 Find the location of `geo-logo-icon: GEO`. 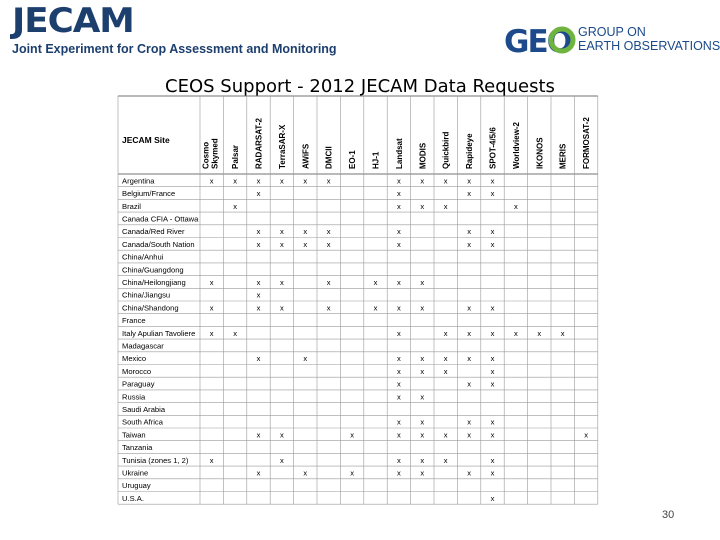

geo-logo-icon: GEO is located at coordinates (540, 42).